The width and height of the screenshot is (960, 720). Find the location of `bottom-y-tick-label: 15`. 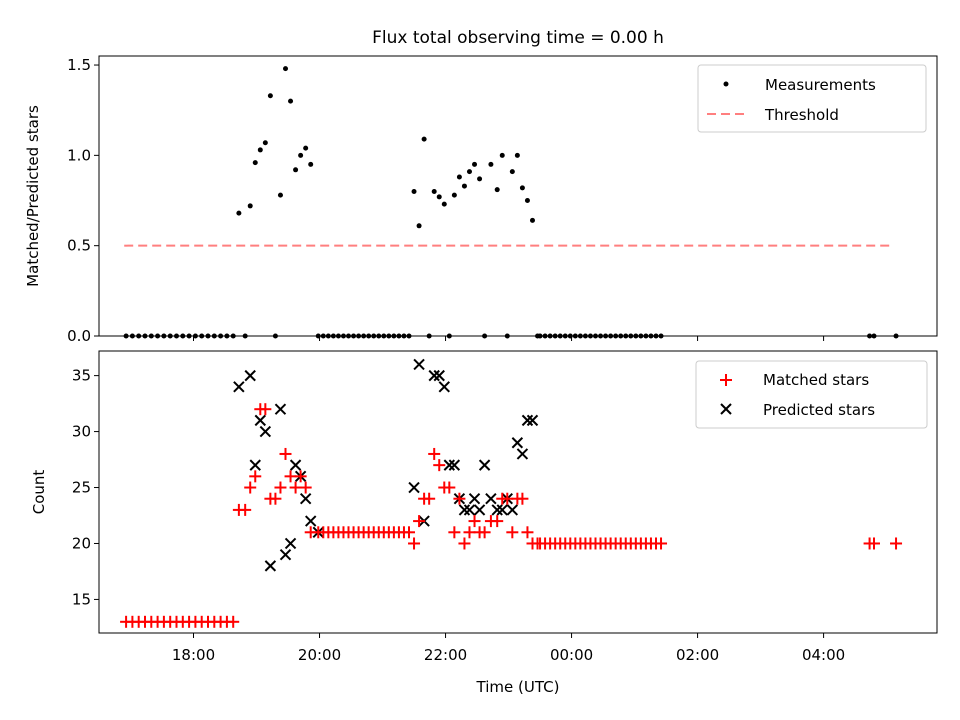

bottom-y-tick-label: 15 is located at coordinates (81, 599).